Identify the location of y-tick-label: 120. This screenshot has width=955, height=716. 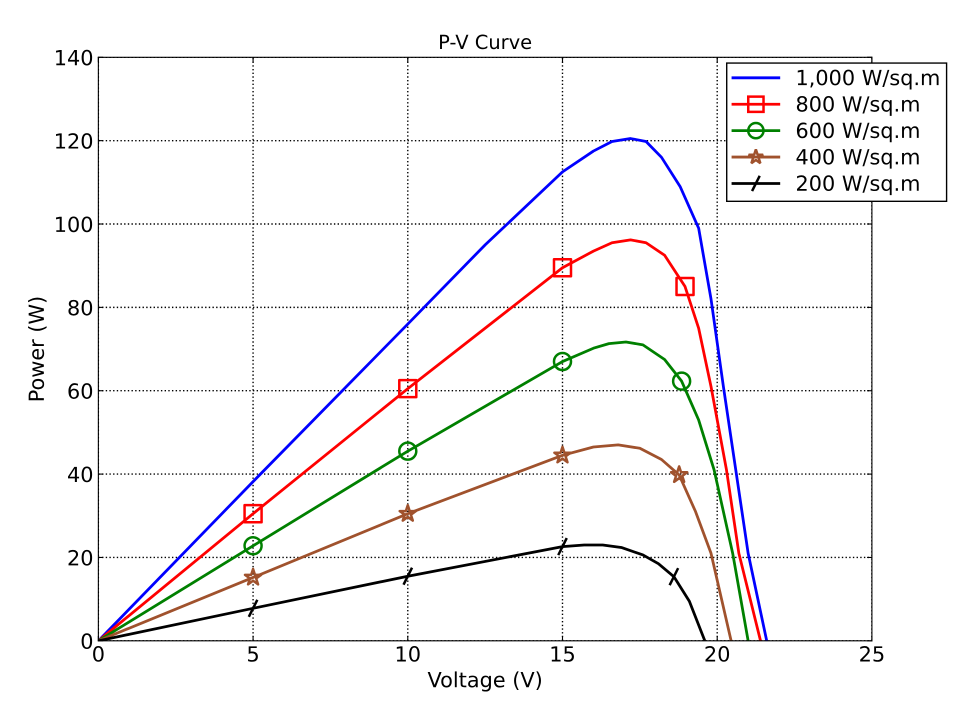
(74, 141).